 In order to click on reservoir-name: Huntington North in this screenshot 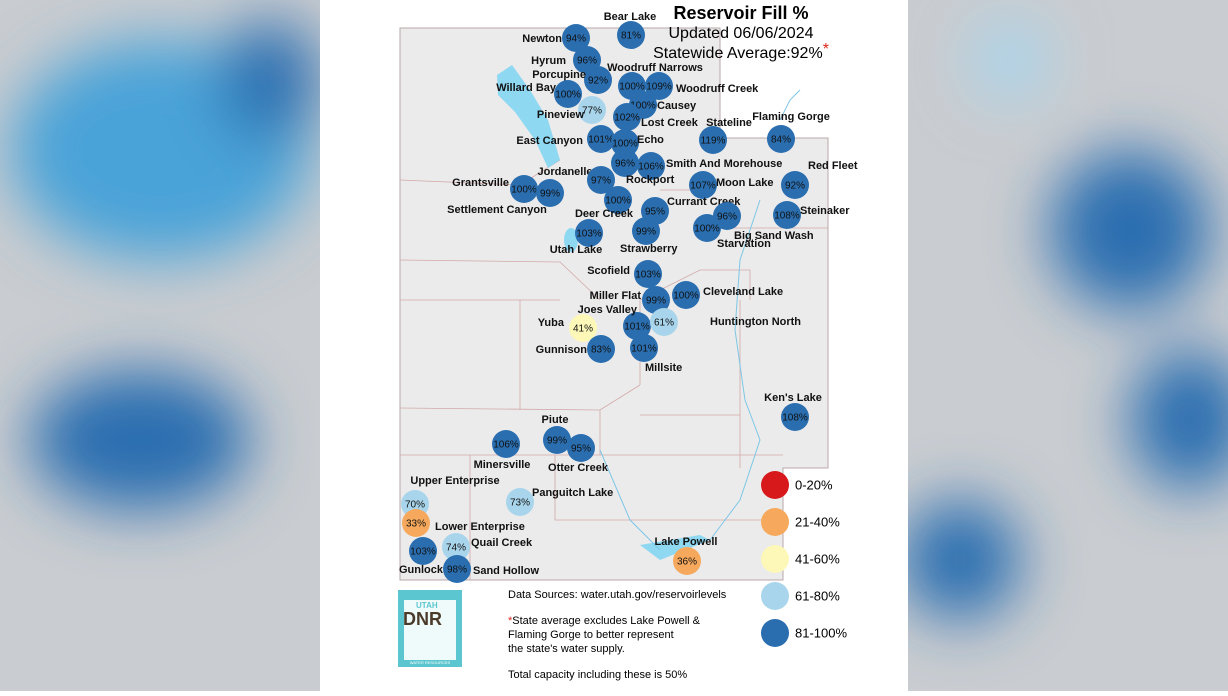, I will do `click(755, 322)`.